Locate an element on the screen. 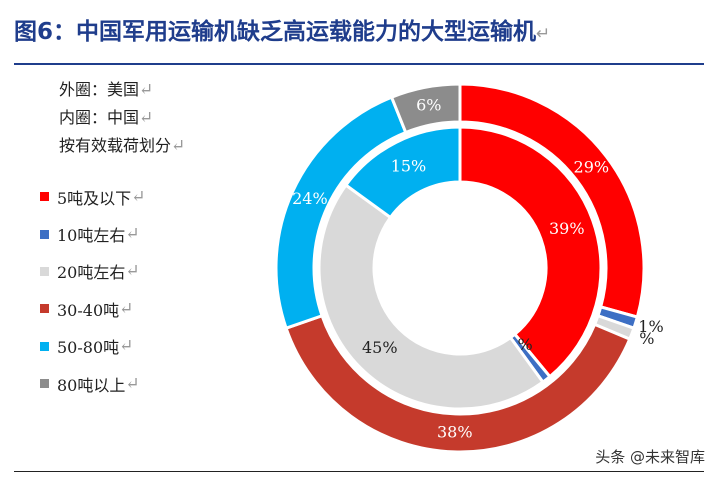 This screenshot has height=479, width=719. title-divider is located at coordinates (359, 64).